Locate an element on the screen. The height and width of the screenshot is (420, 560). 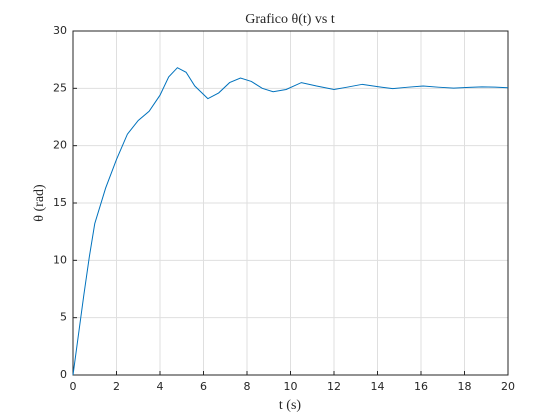
x-tick-label: 0 is located at coordinates (73, 386).